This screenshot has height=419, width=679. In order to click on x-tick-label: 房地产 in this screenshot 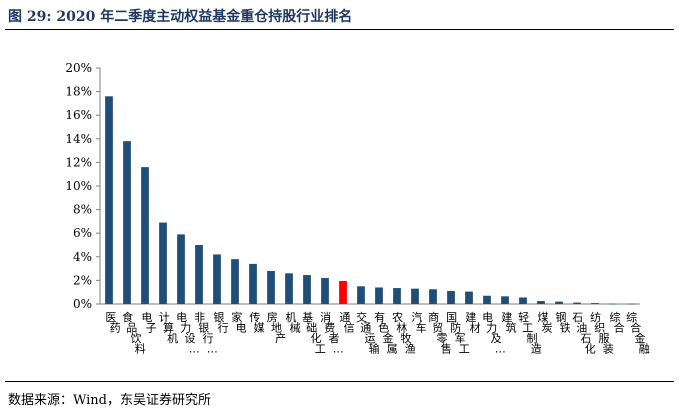, I will do `click(276, 328)`.